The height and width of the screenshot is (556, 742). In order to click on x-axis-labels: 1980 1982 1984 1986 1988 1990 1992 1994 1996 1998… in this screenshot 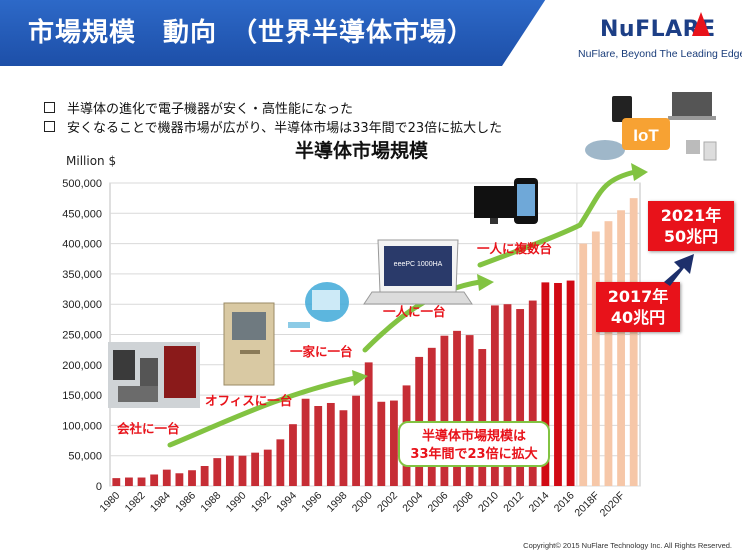, I will do `click(362, 505)`.